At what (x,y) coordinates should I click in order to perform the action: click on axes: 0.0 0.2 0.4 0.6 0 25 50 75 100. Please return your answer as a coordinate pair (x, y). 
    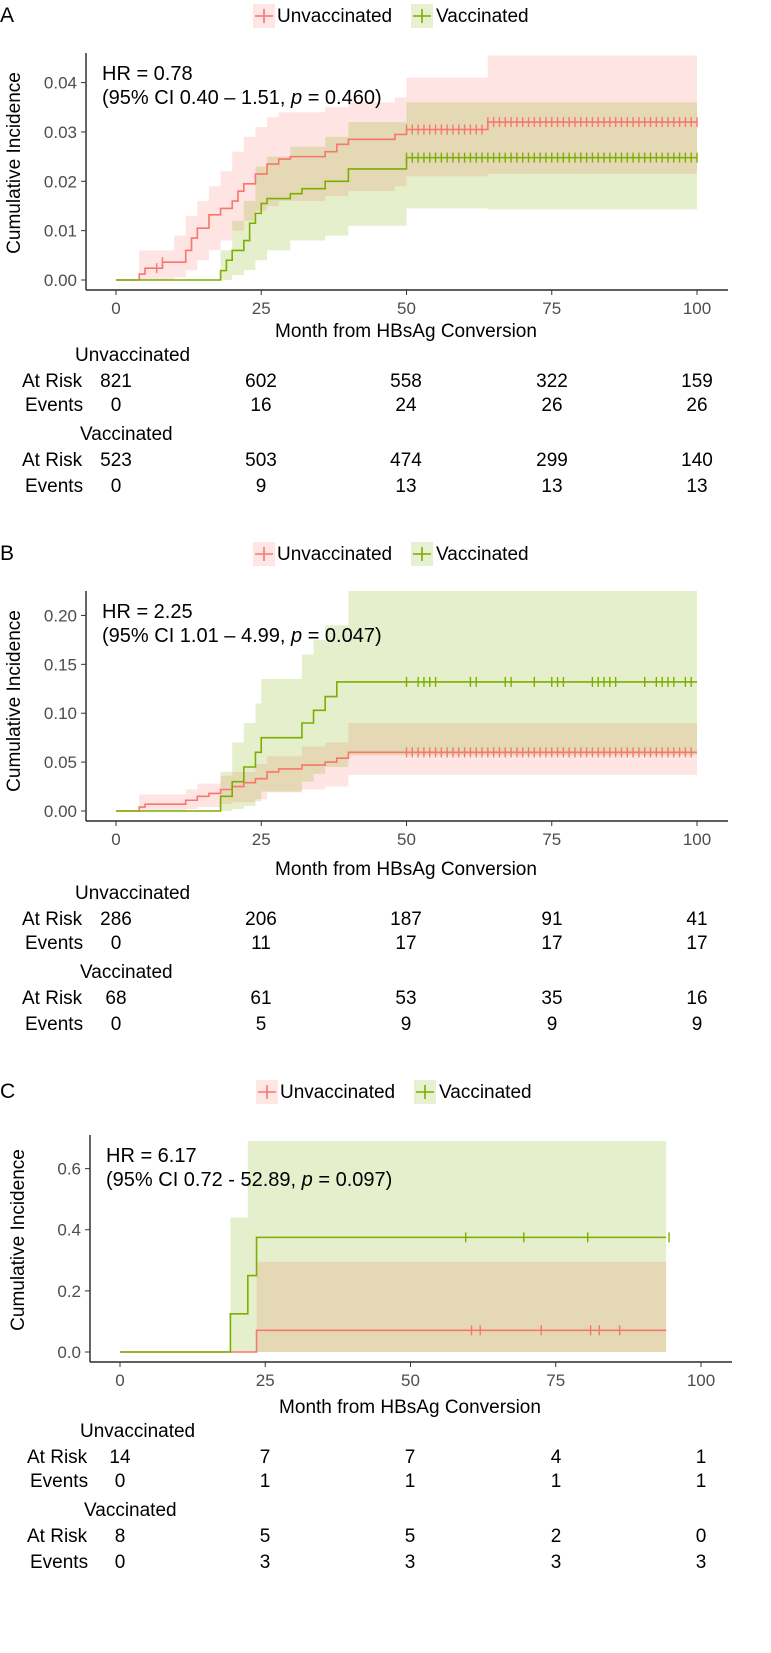
    Looking at the image, I should click on (394, 1262).